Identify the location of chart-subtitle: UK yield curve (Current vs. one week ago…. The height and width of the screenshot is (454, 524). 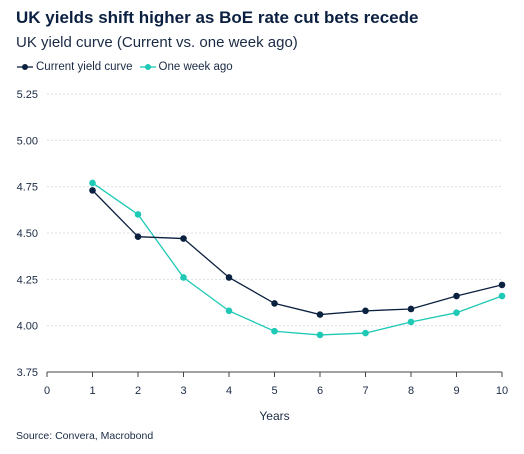
(157, 42).